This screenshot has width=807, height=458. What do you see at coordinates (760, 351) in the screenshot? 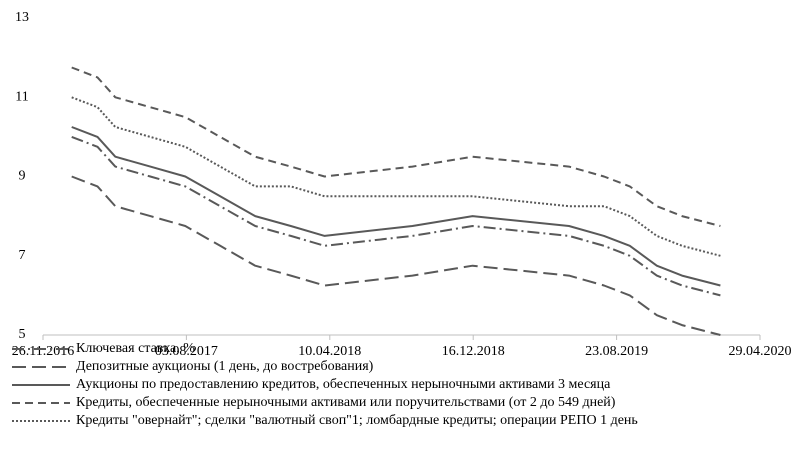
I see `x-tick-label: 29.04.2020` at bounding box center [760, 351].